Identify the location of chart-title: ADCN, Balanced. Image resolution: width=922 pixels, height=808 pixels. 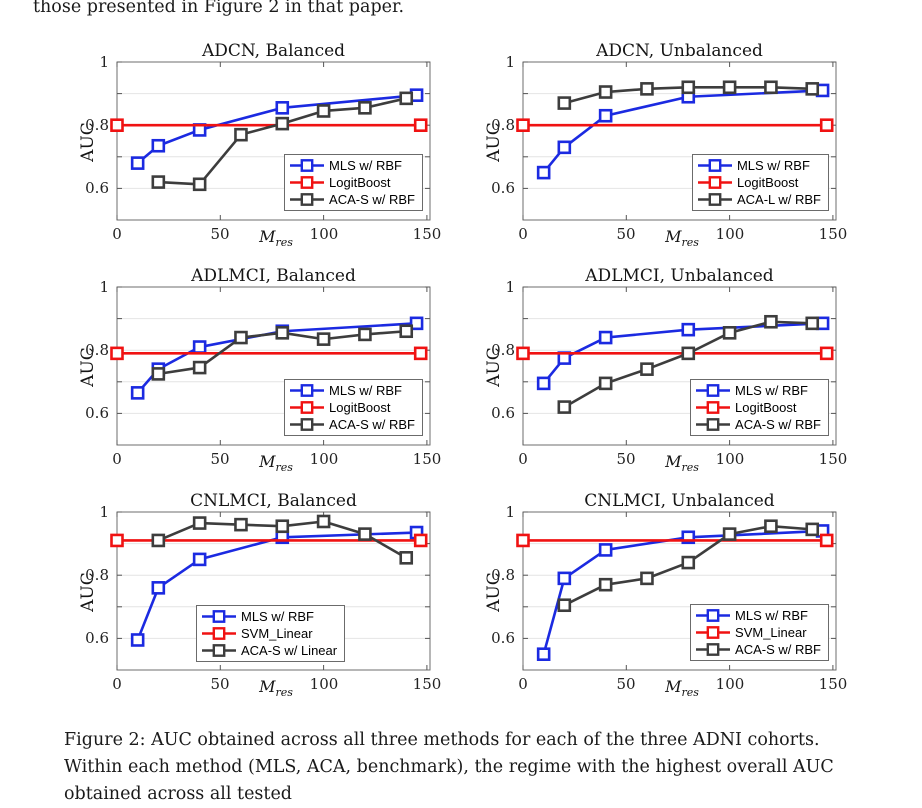
(273, 51).